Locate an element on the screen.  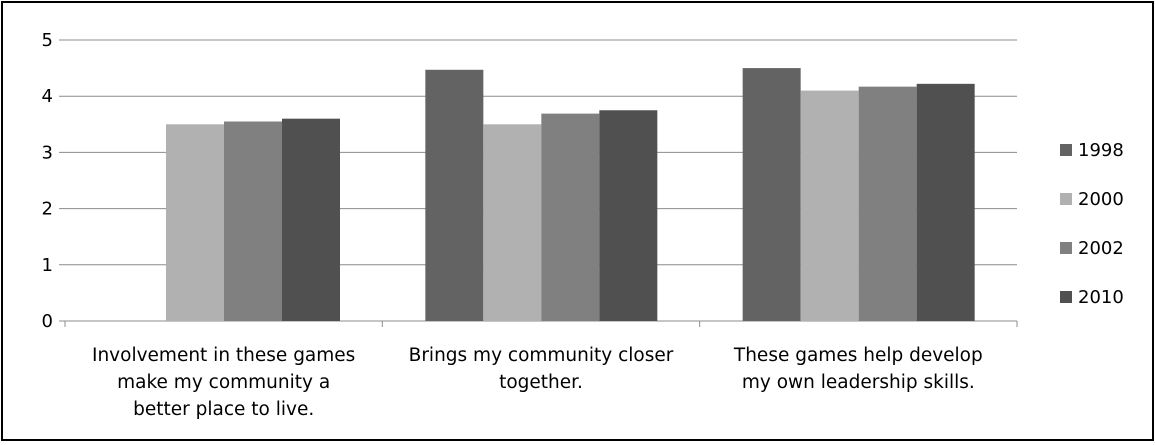
x-category-label: my own leadership skills. is located at coordinates (858, 382).